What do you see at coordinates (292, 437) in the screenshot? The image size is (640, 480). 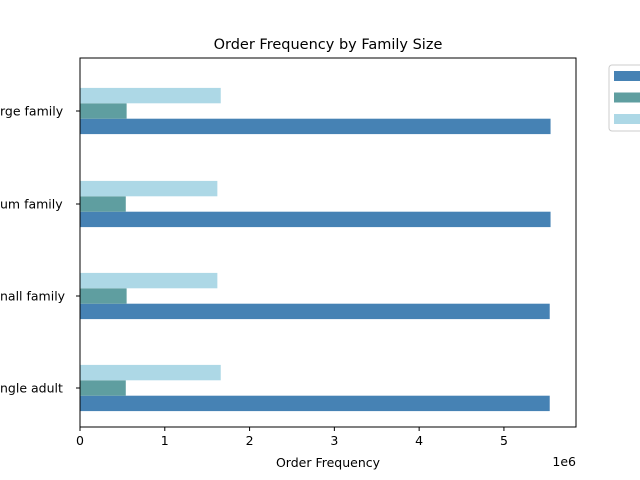 I see `x-ticks: 0 1 2 3 4 5` at bounding box center [292, 437].